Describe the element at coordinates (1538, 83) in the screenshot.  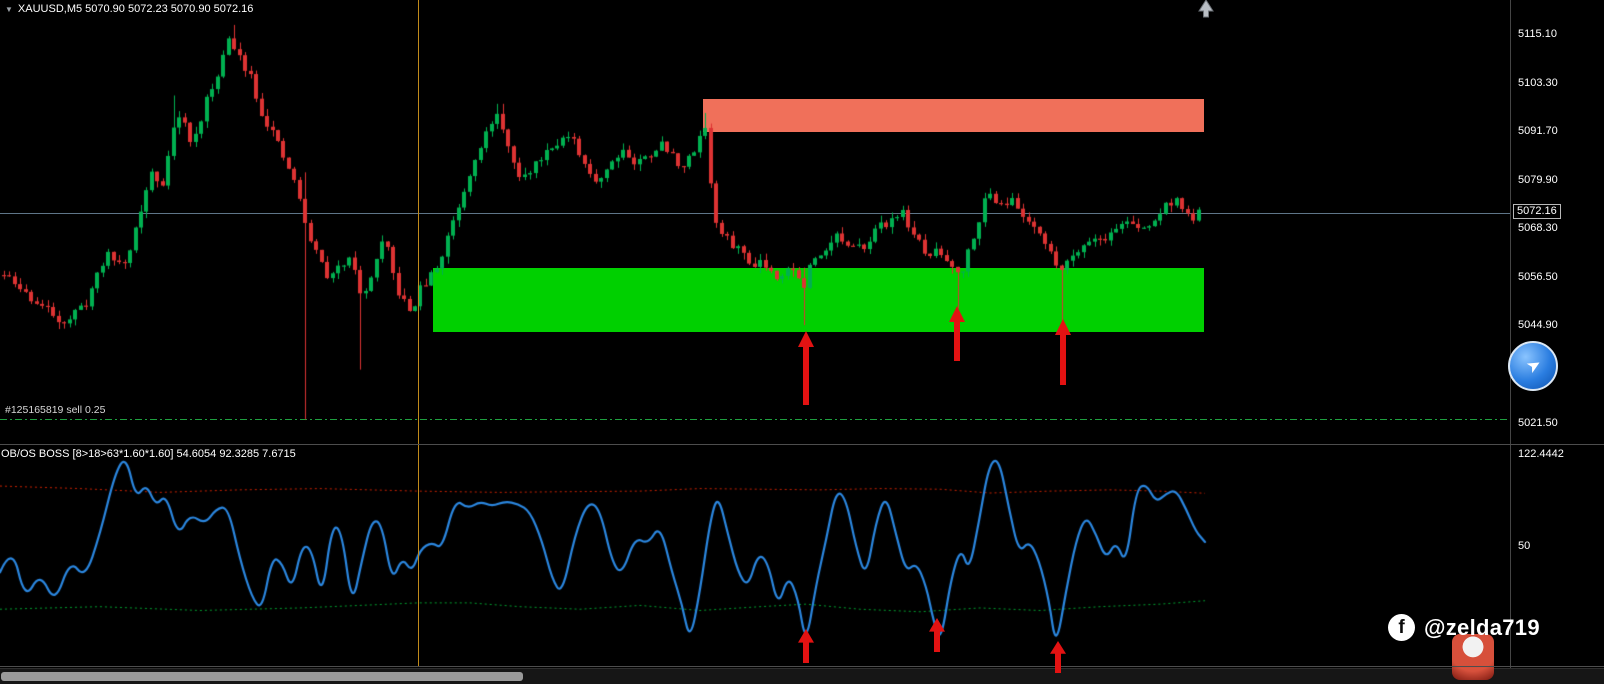
I see `price-axis-label: 5103.30` at that location.